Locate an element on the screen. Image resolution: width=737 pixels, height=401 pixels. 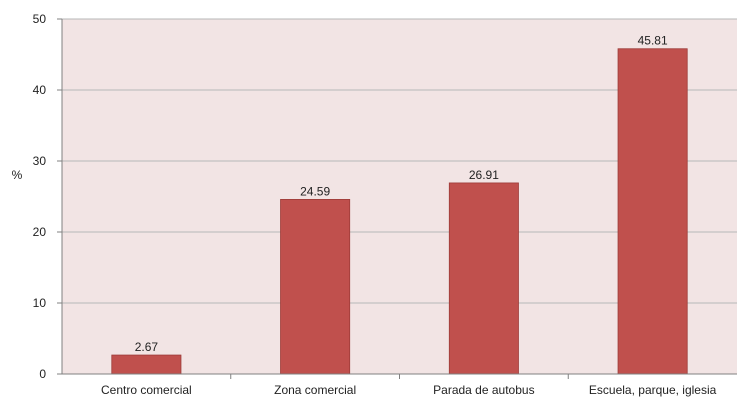
y-tick-label: 10 is located at coordinates (40, 303).